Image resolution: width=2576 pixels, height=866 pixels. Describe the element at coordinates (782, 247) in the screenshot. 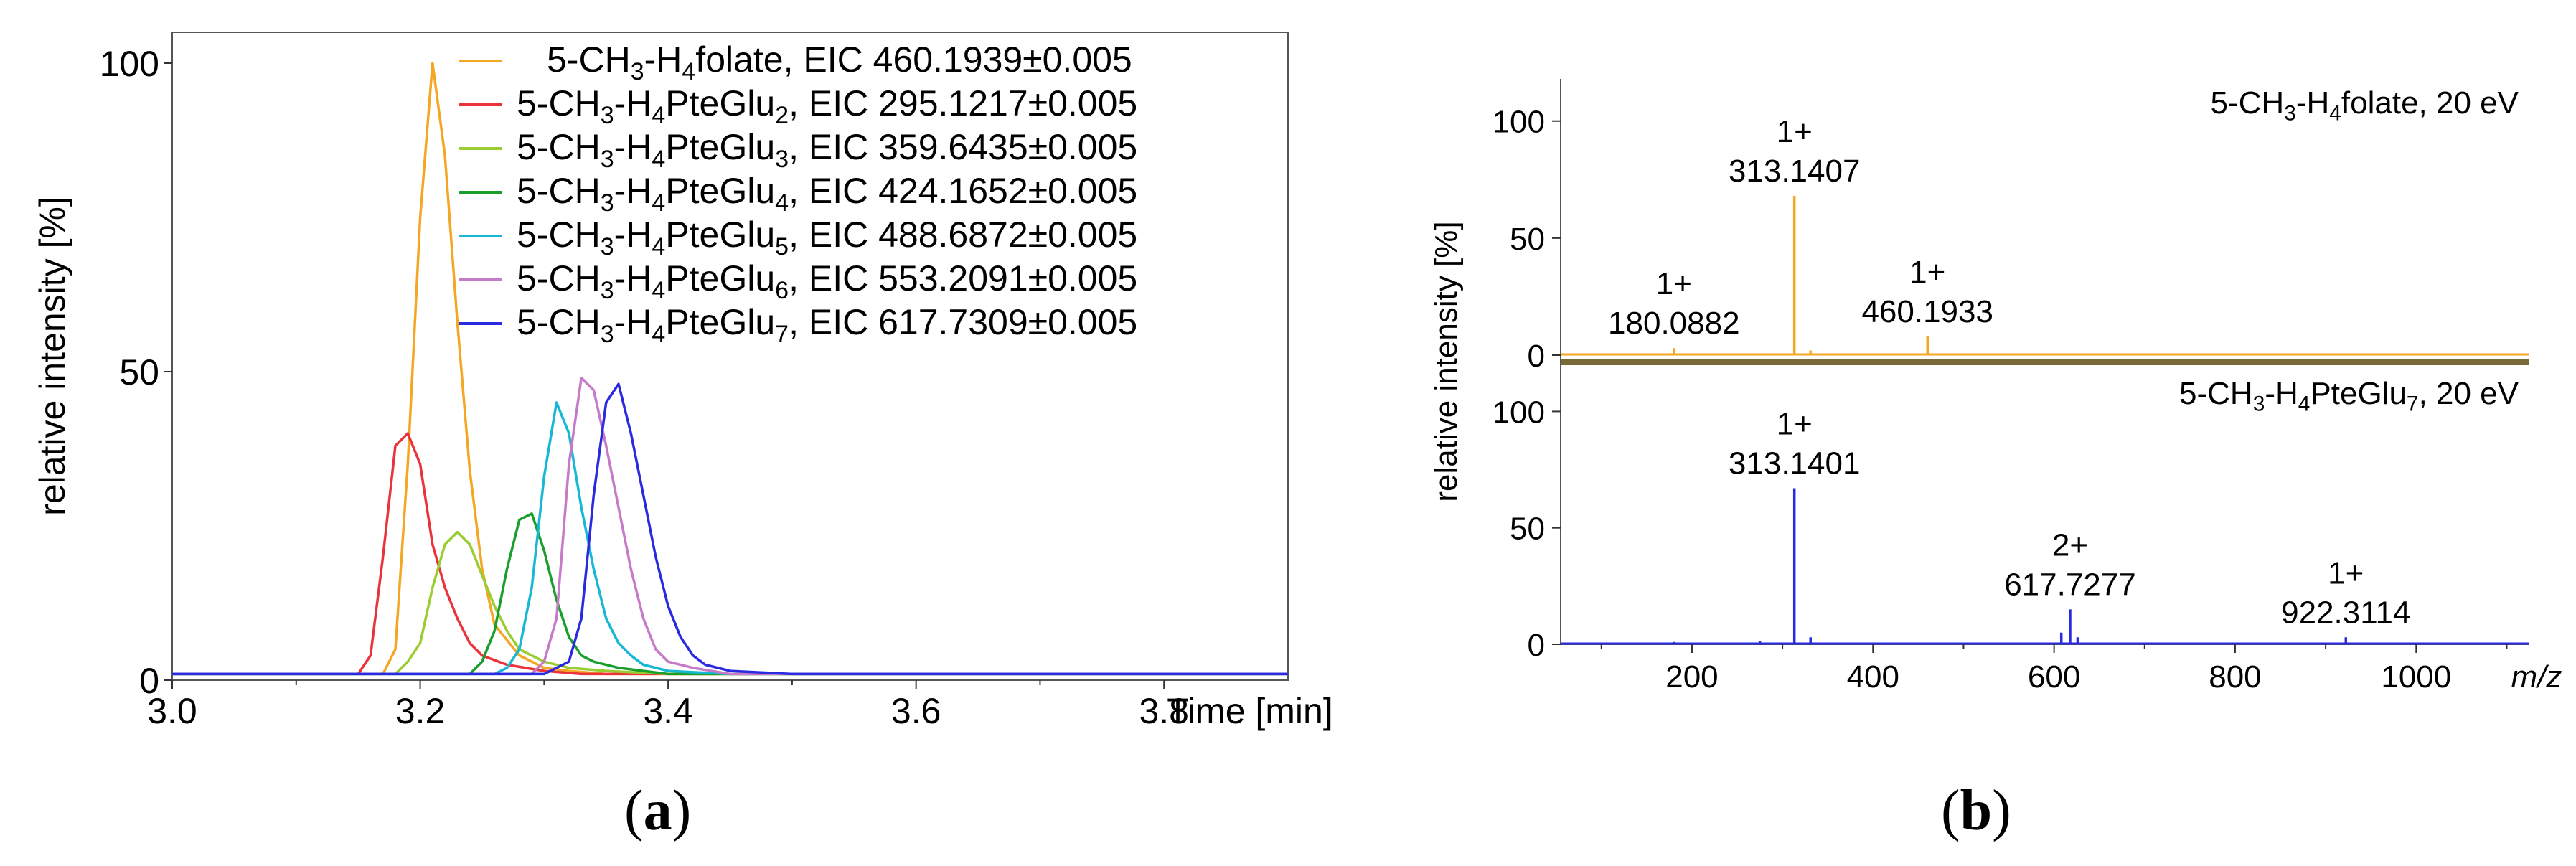

I see `subscript: 5` at that location.